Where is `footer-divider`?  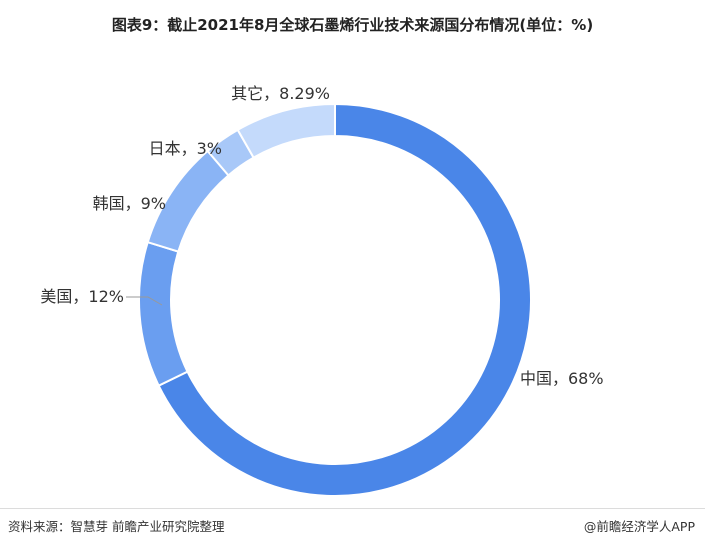
footer-divider is located at coordinates (352, 508).